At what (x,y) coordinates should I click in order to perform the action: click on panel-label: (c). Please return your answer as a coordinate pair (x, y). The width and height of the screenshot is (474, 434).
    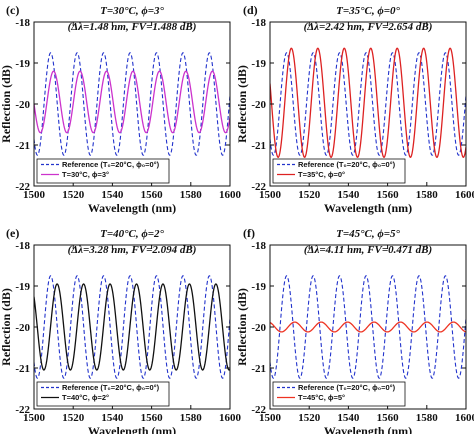
    Looking at the image, I should click on (12, 10).